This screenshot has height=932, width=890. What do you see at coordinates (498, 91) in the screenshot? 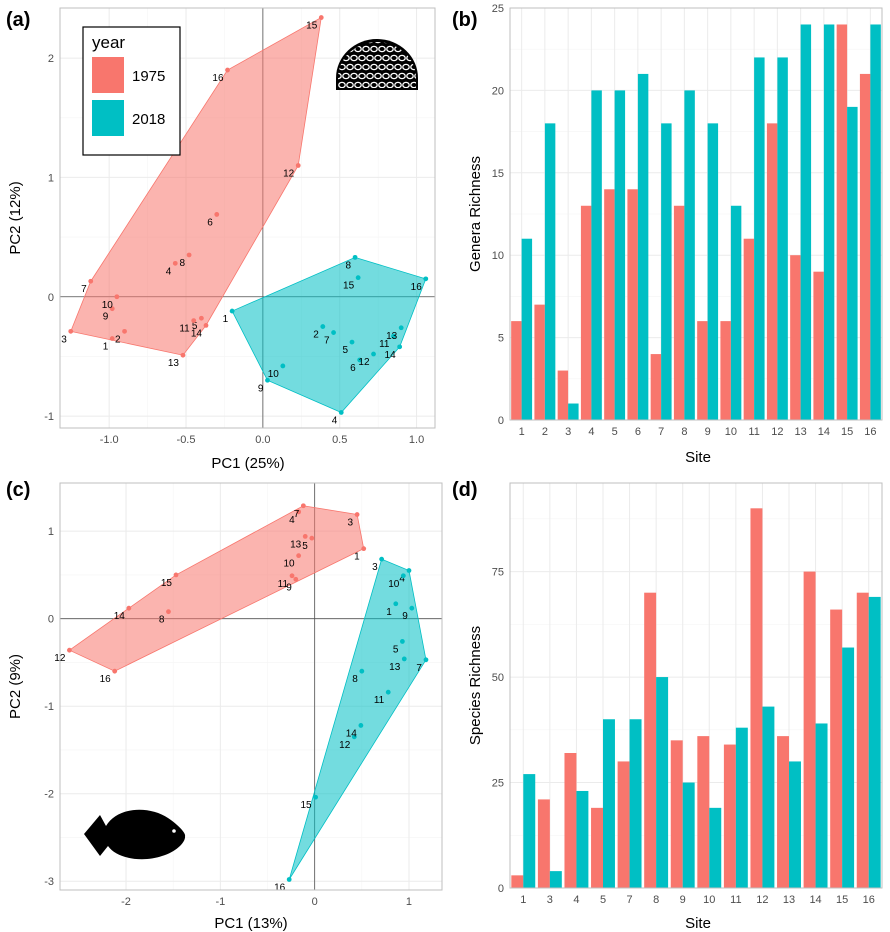
I see `y-tick-label: 20` at bounding box center [498, 91].